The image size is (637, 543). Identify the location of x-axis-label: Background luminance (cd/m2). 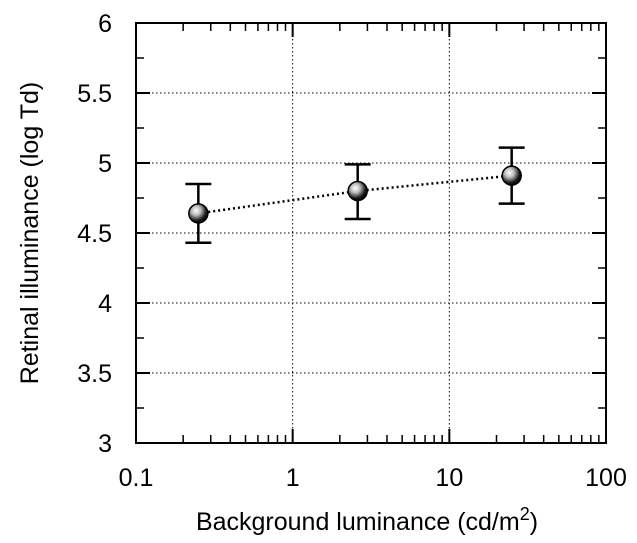
(367, 520).